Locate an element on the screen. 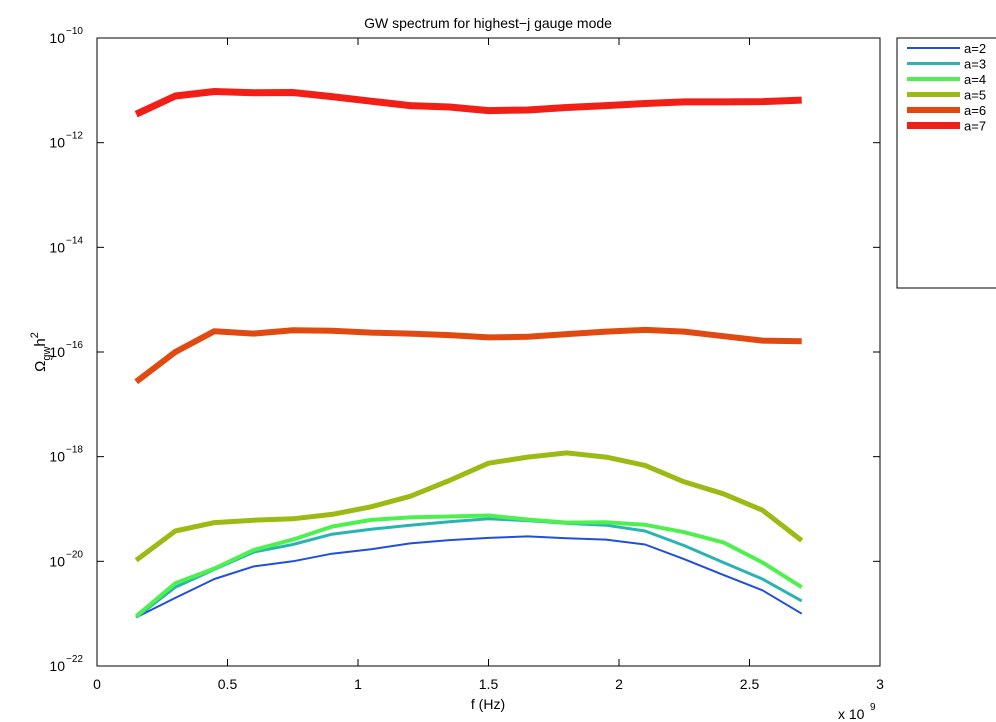 The image size is (996, 722). x-tick-label: 0 is located at coordinates (97, 684).